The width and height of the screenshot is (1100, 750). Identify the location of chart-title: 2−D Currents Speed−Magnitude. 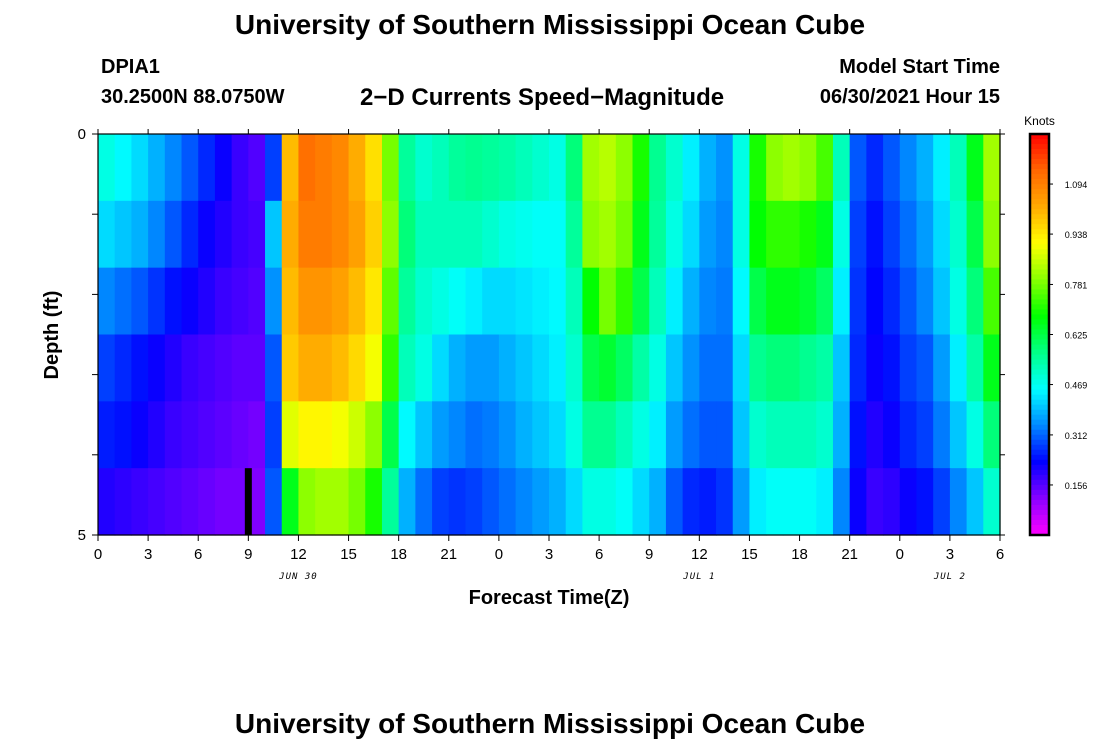
(542, 97).